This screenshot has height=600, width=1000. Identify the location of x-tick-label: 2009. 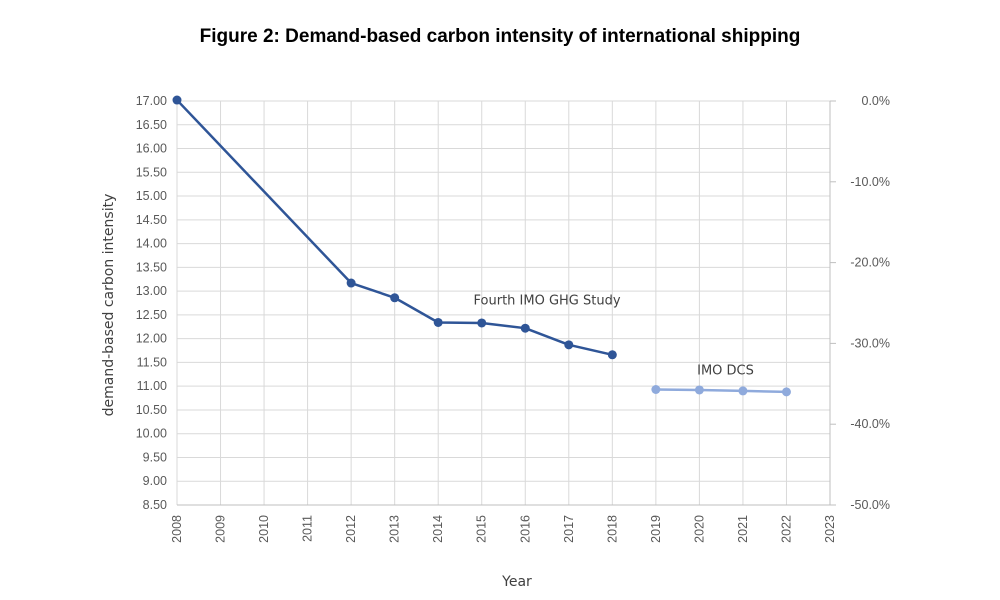
(221, 529).